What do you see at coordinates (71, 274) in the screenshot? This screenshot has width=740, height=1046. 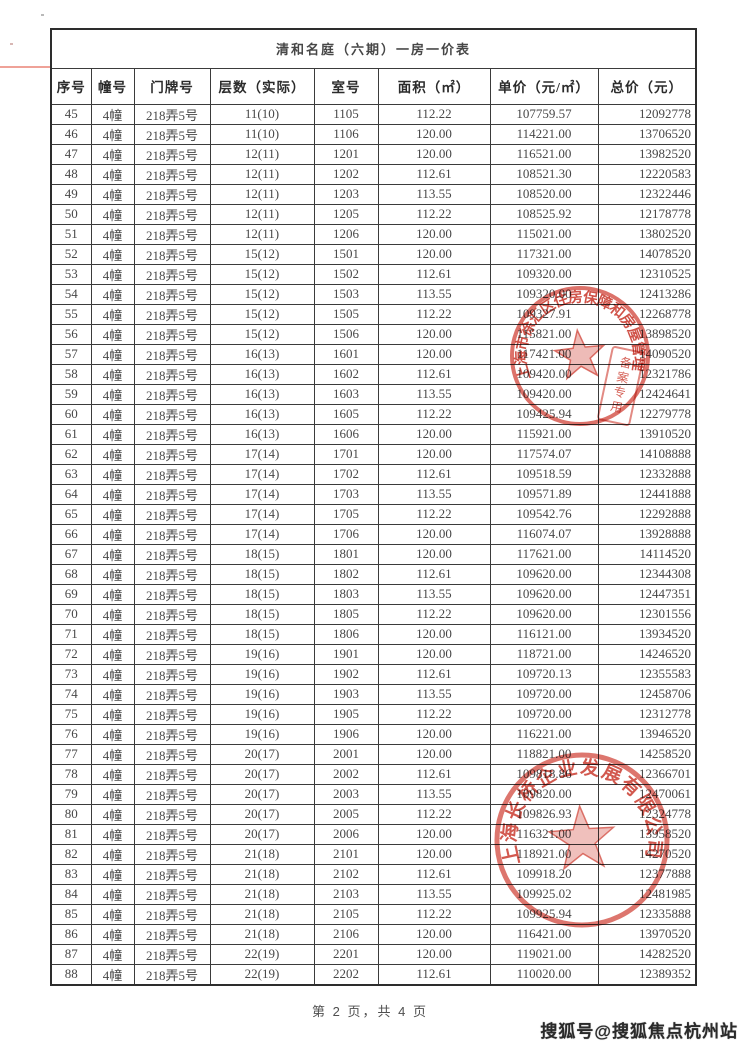 I see `cell-index: 53` at bounding box center [71, 274].